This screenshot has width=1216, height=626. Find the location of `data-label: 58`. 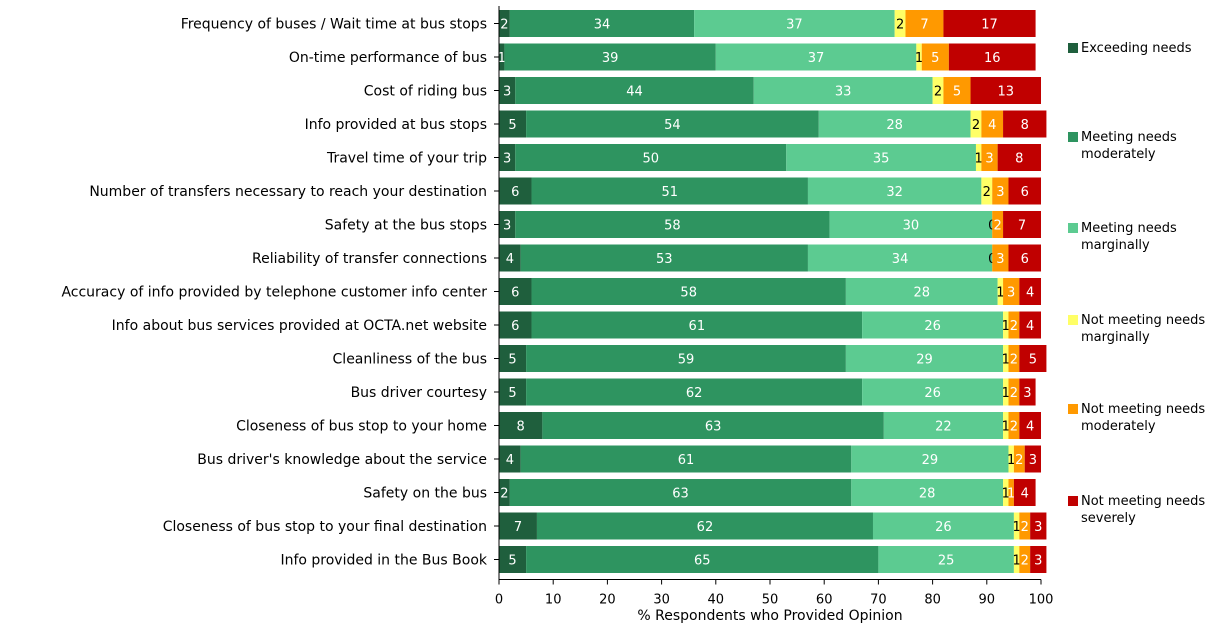

data-label: 58 is located at coordinates (672, 226).